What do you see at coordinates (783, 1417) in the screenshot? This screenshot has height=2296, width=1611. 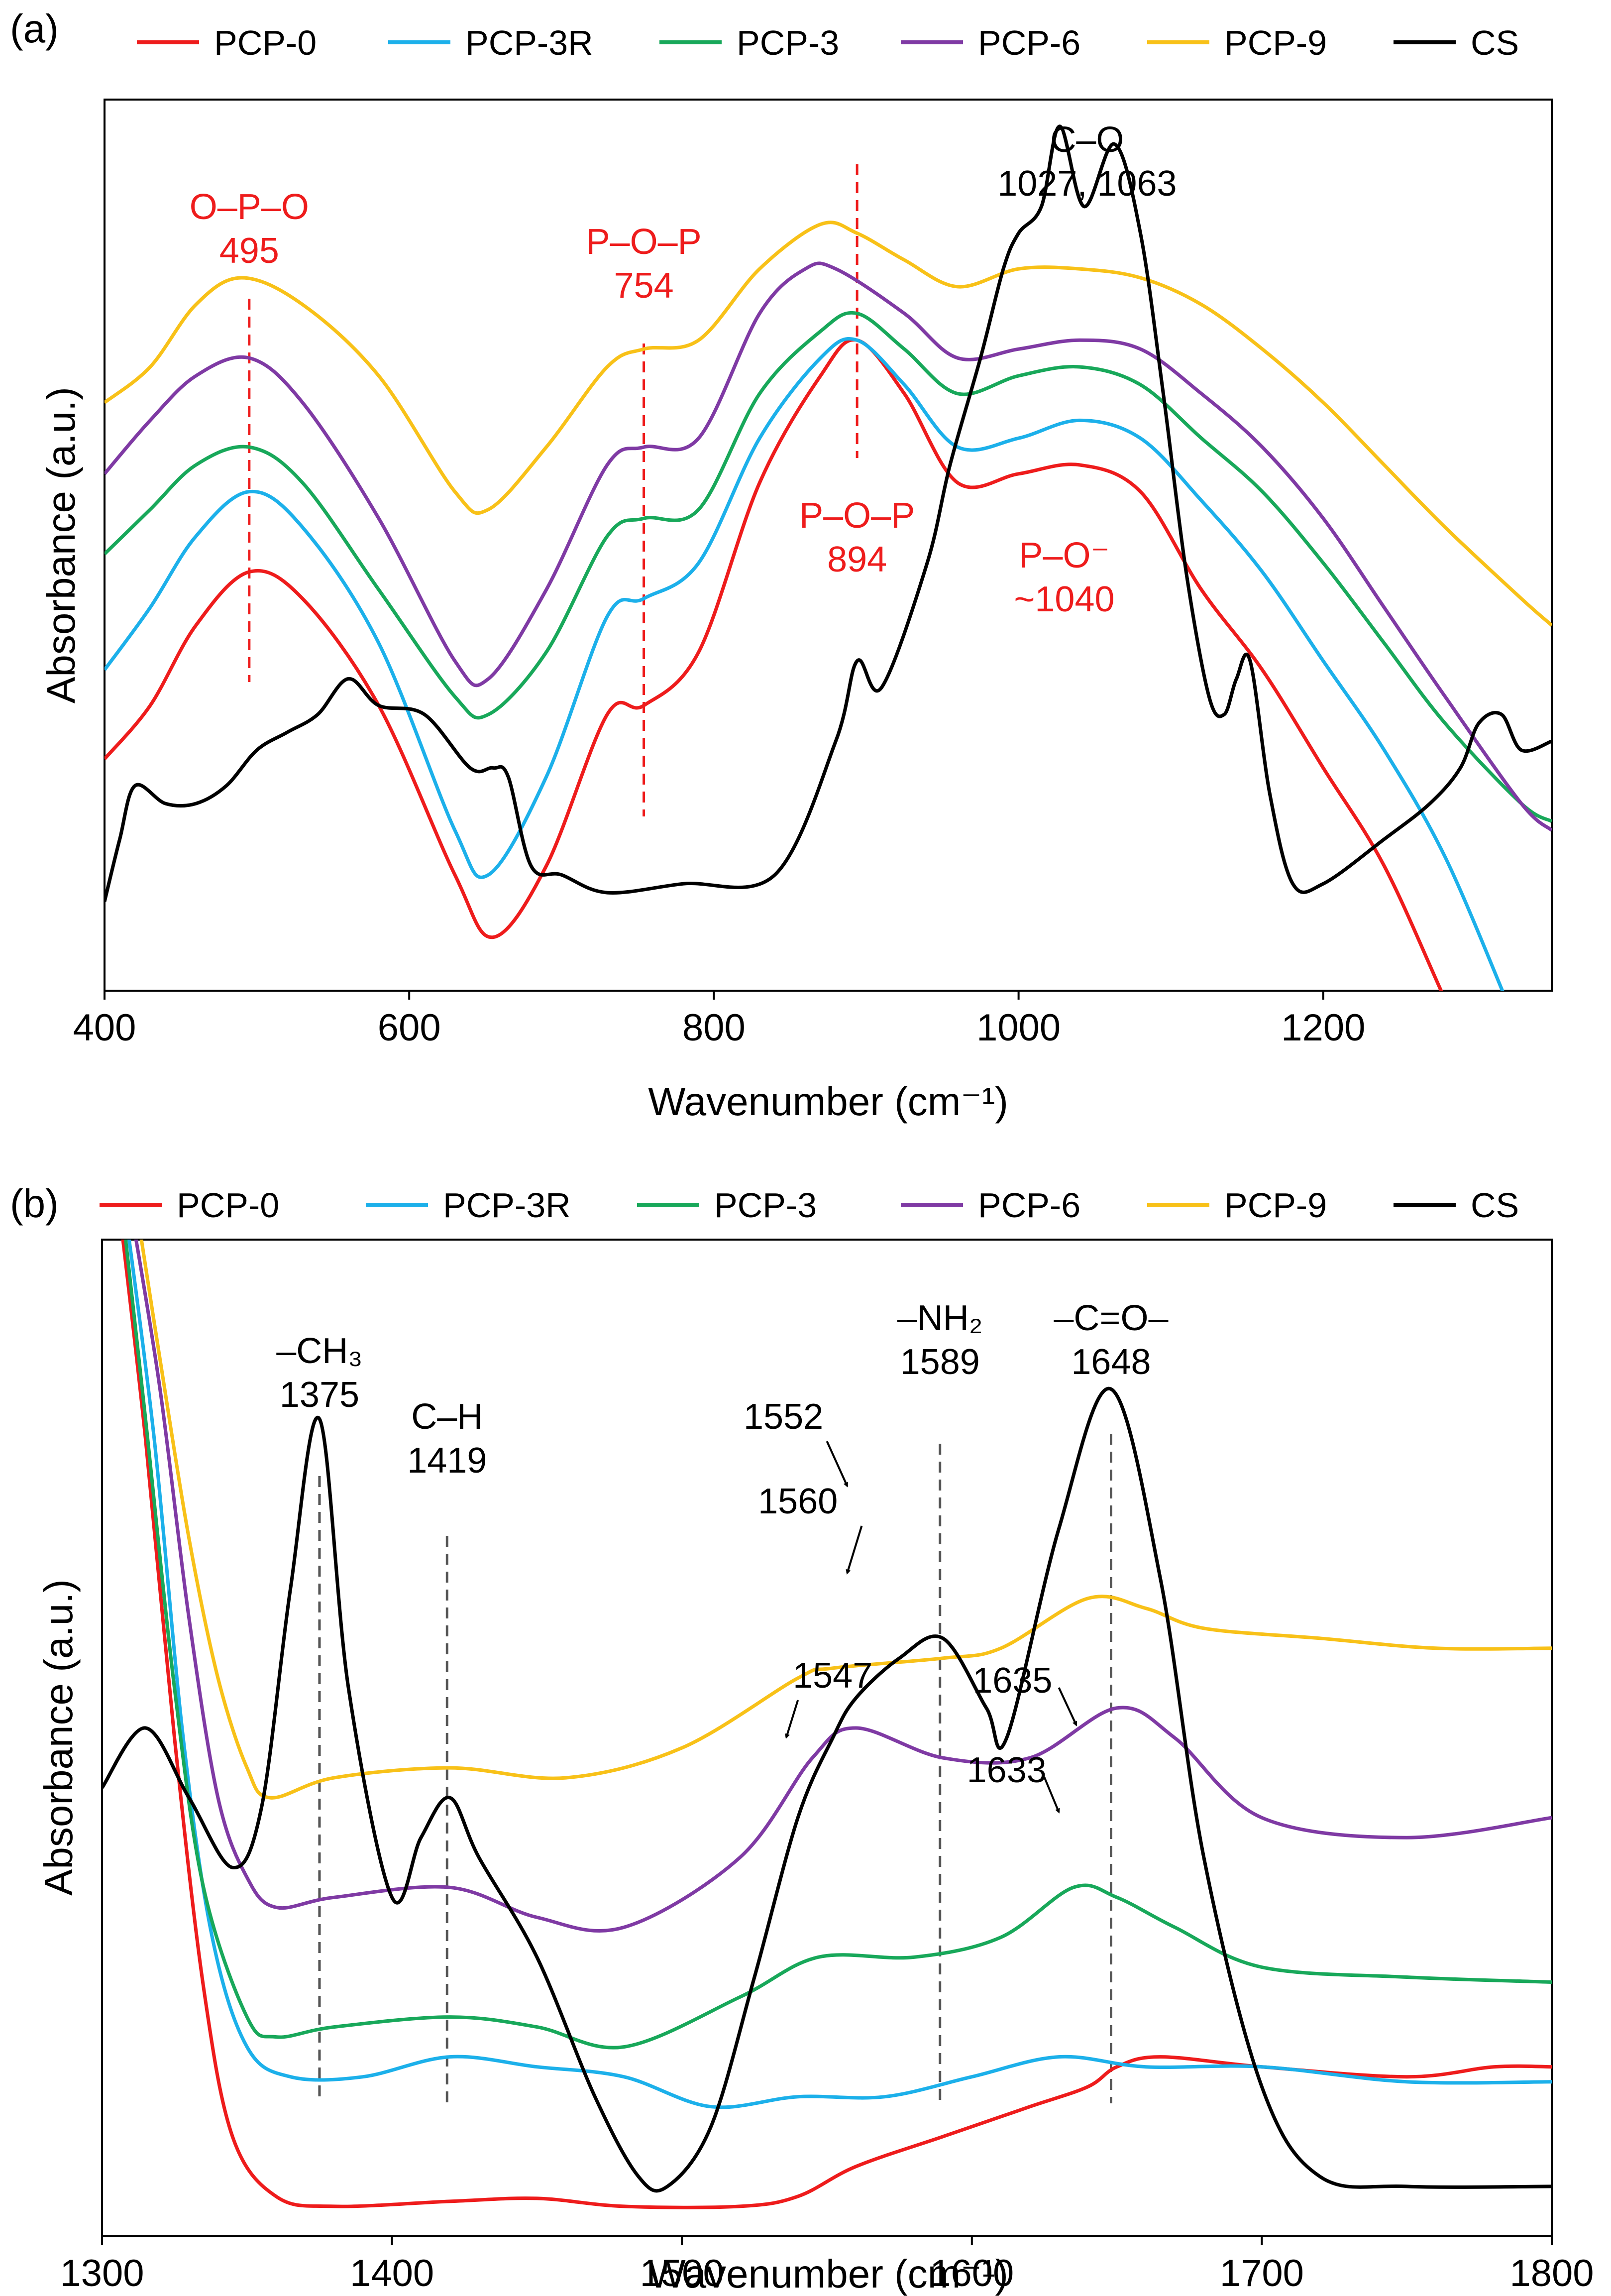 I see `annotation-b-4-line-0: 1552` at bounding box center [783, 1417].